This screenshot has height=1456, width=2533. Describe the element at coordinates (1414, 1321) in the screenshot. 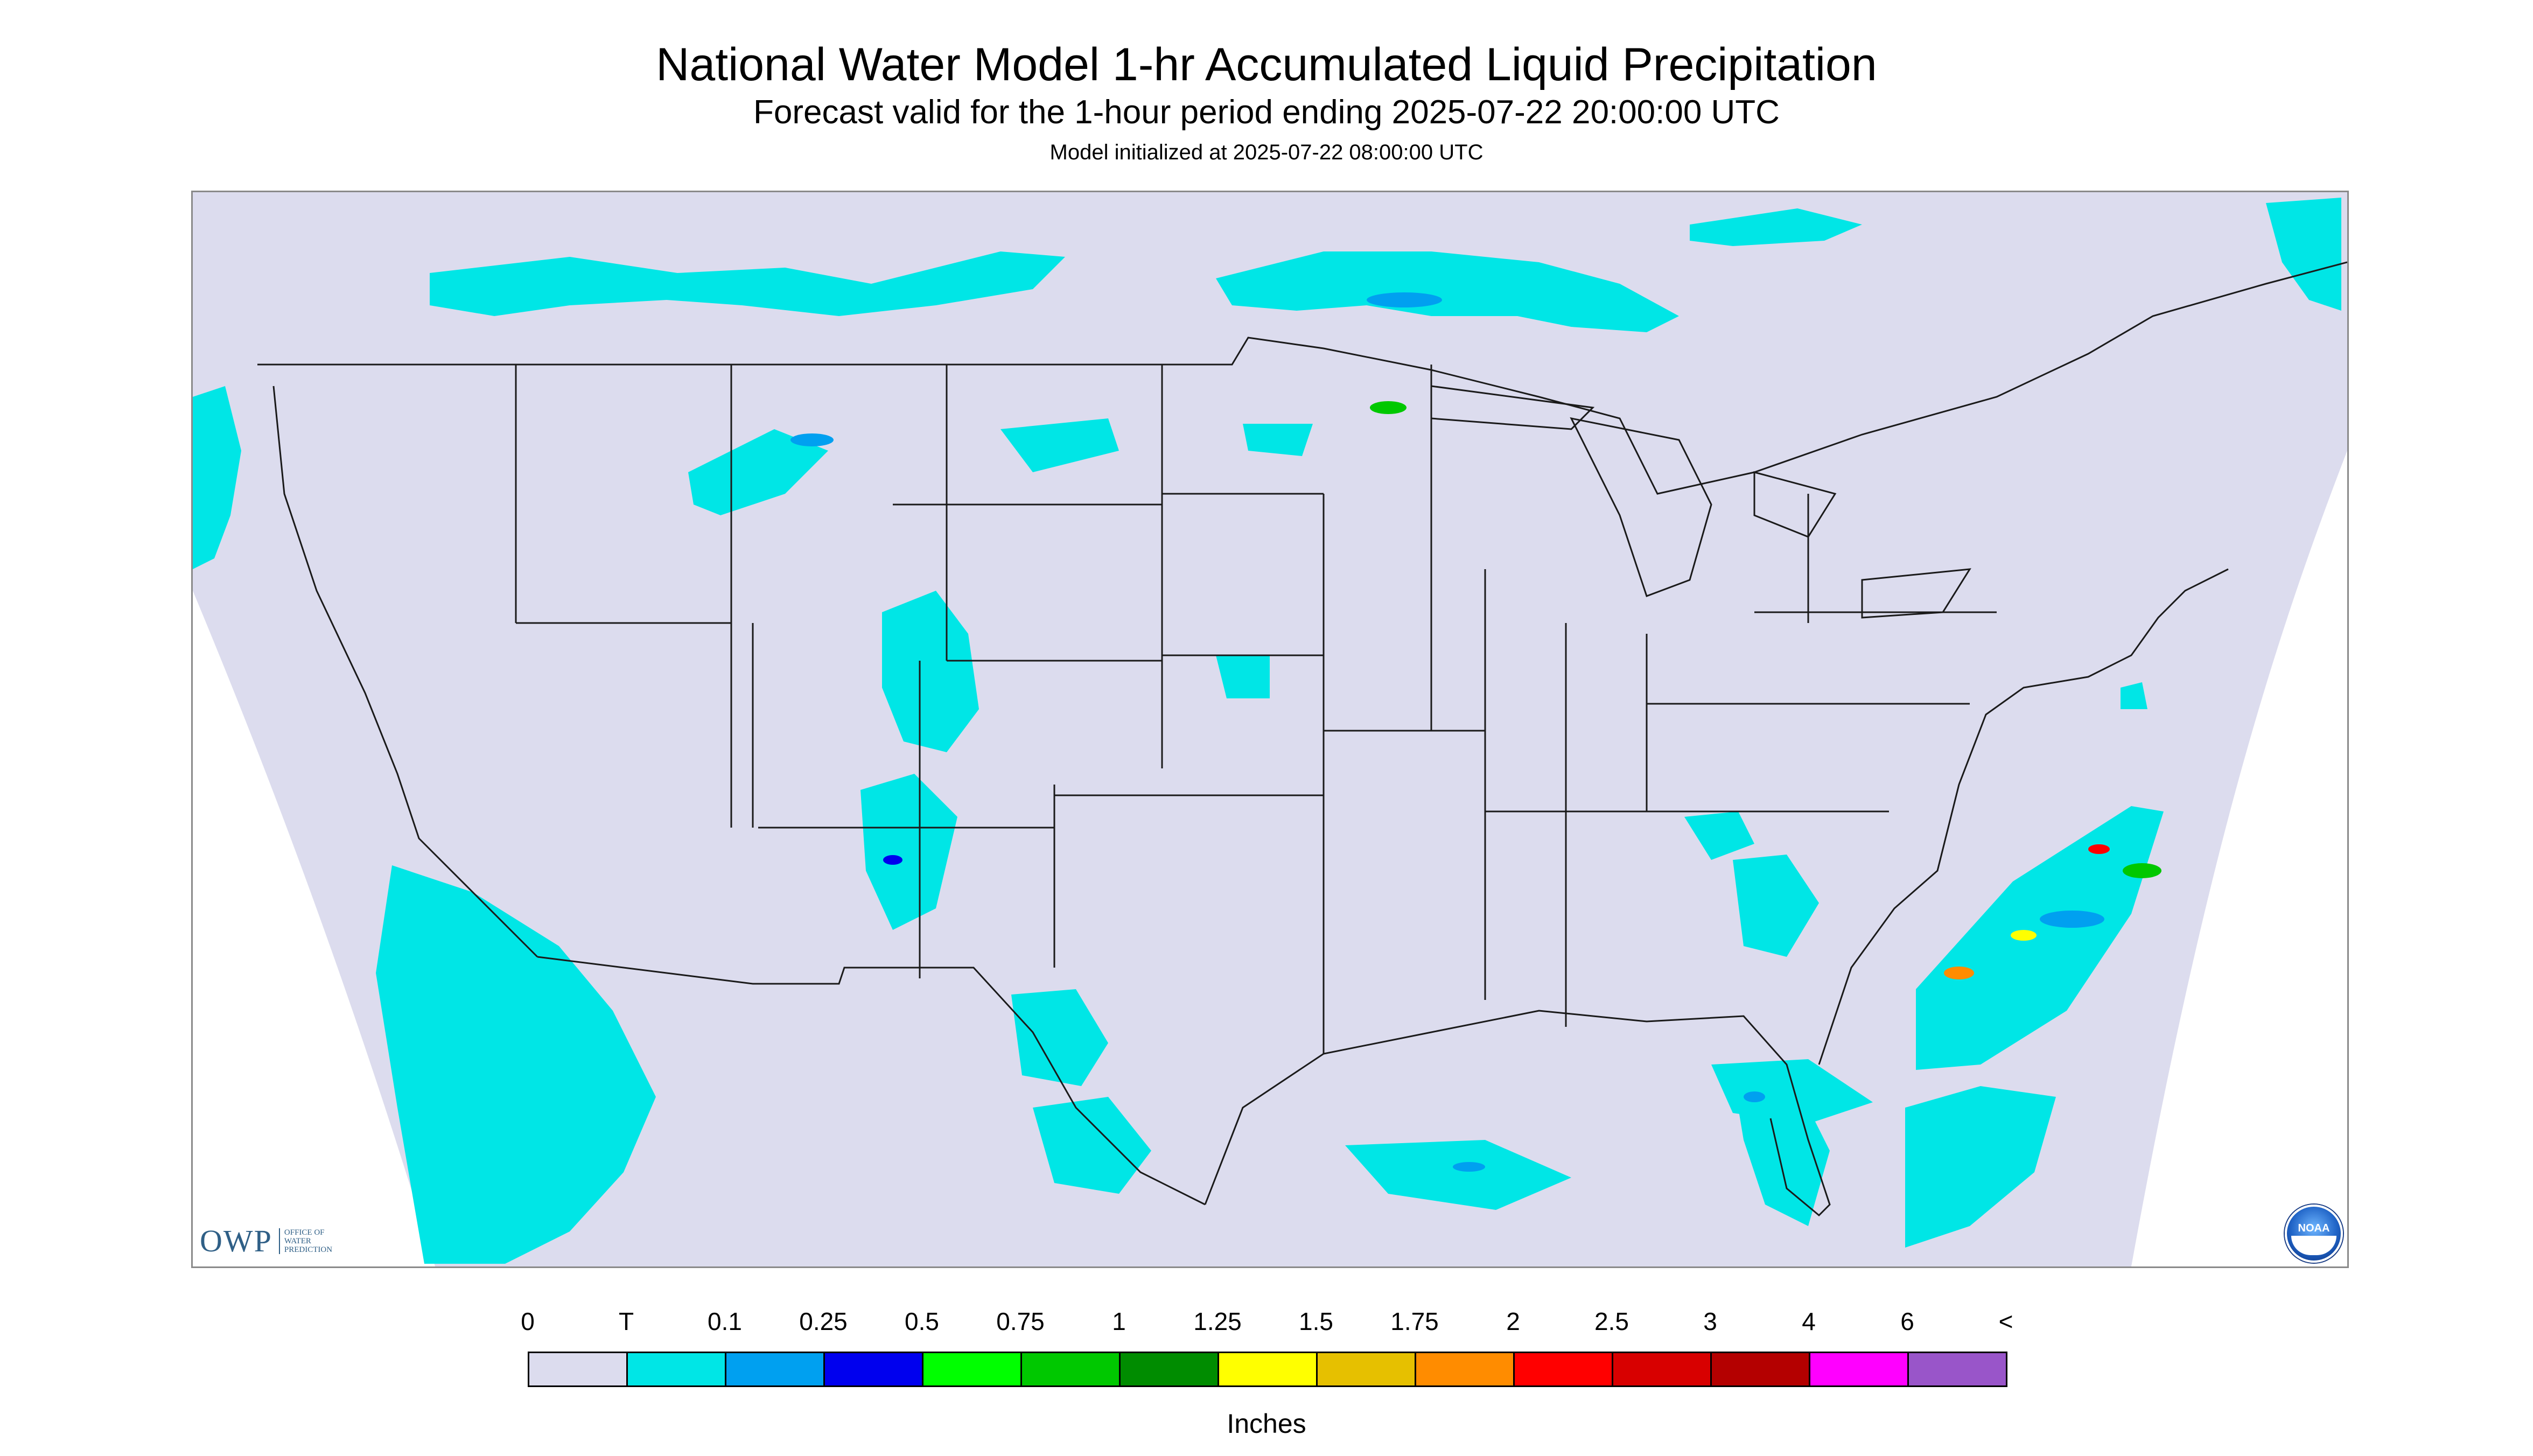

I see `legend-label: 1.75` at that location.